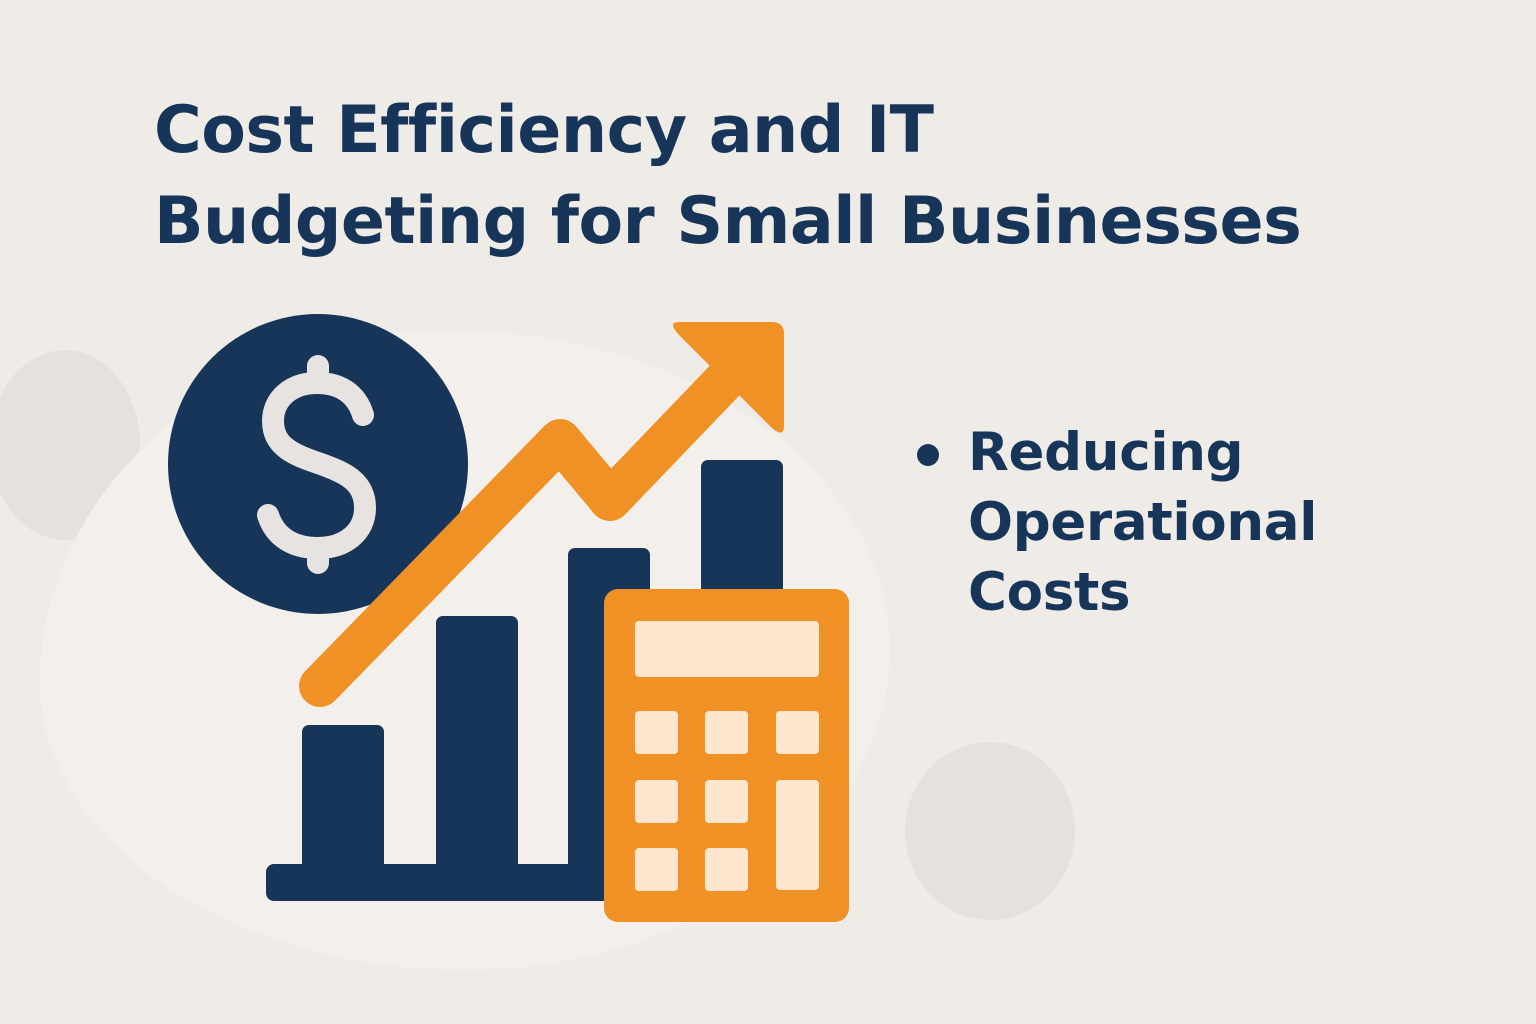 The height and width of the screenshot is (1024, 1536). I want to click on bullet-item: Reducing Operational Costs, so click(1122, 523).